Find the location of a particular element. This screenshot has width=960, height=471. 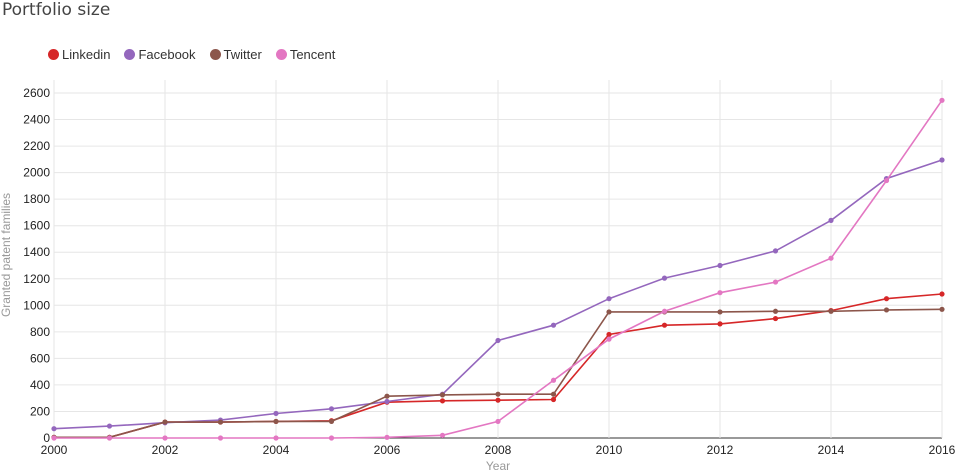

x-tick-label: 2000 is located at coordinates (54, 450).